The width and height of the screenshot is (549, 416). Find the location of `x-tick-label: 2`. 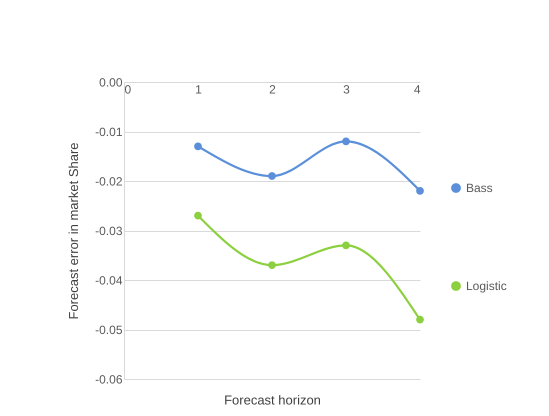

x-tick-label: 2 is located at coordinates (272, 89).